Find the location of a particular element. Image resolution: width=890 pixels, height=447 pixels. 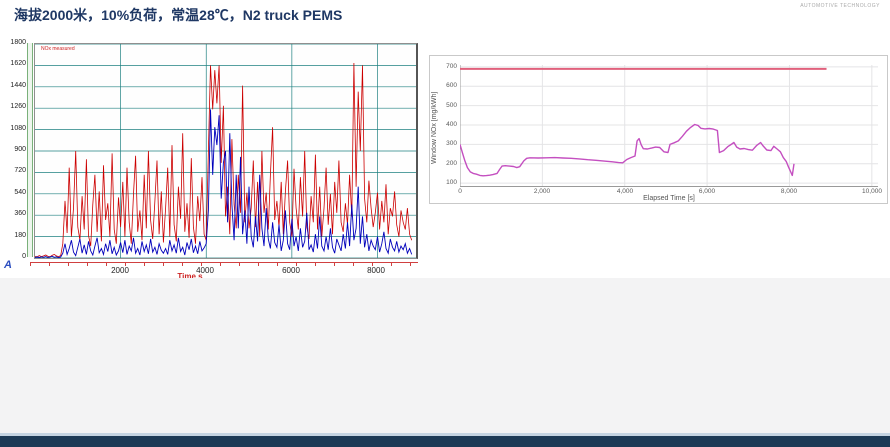

raw-trace-x-axis-line is located at coordinates (224, 264).